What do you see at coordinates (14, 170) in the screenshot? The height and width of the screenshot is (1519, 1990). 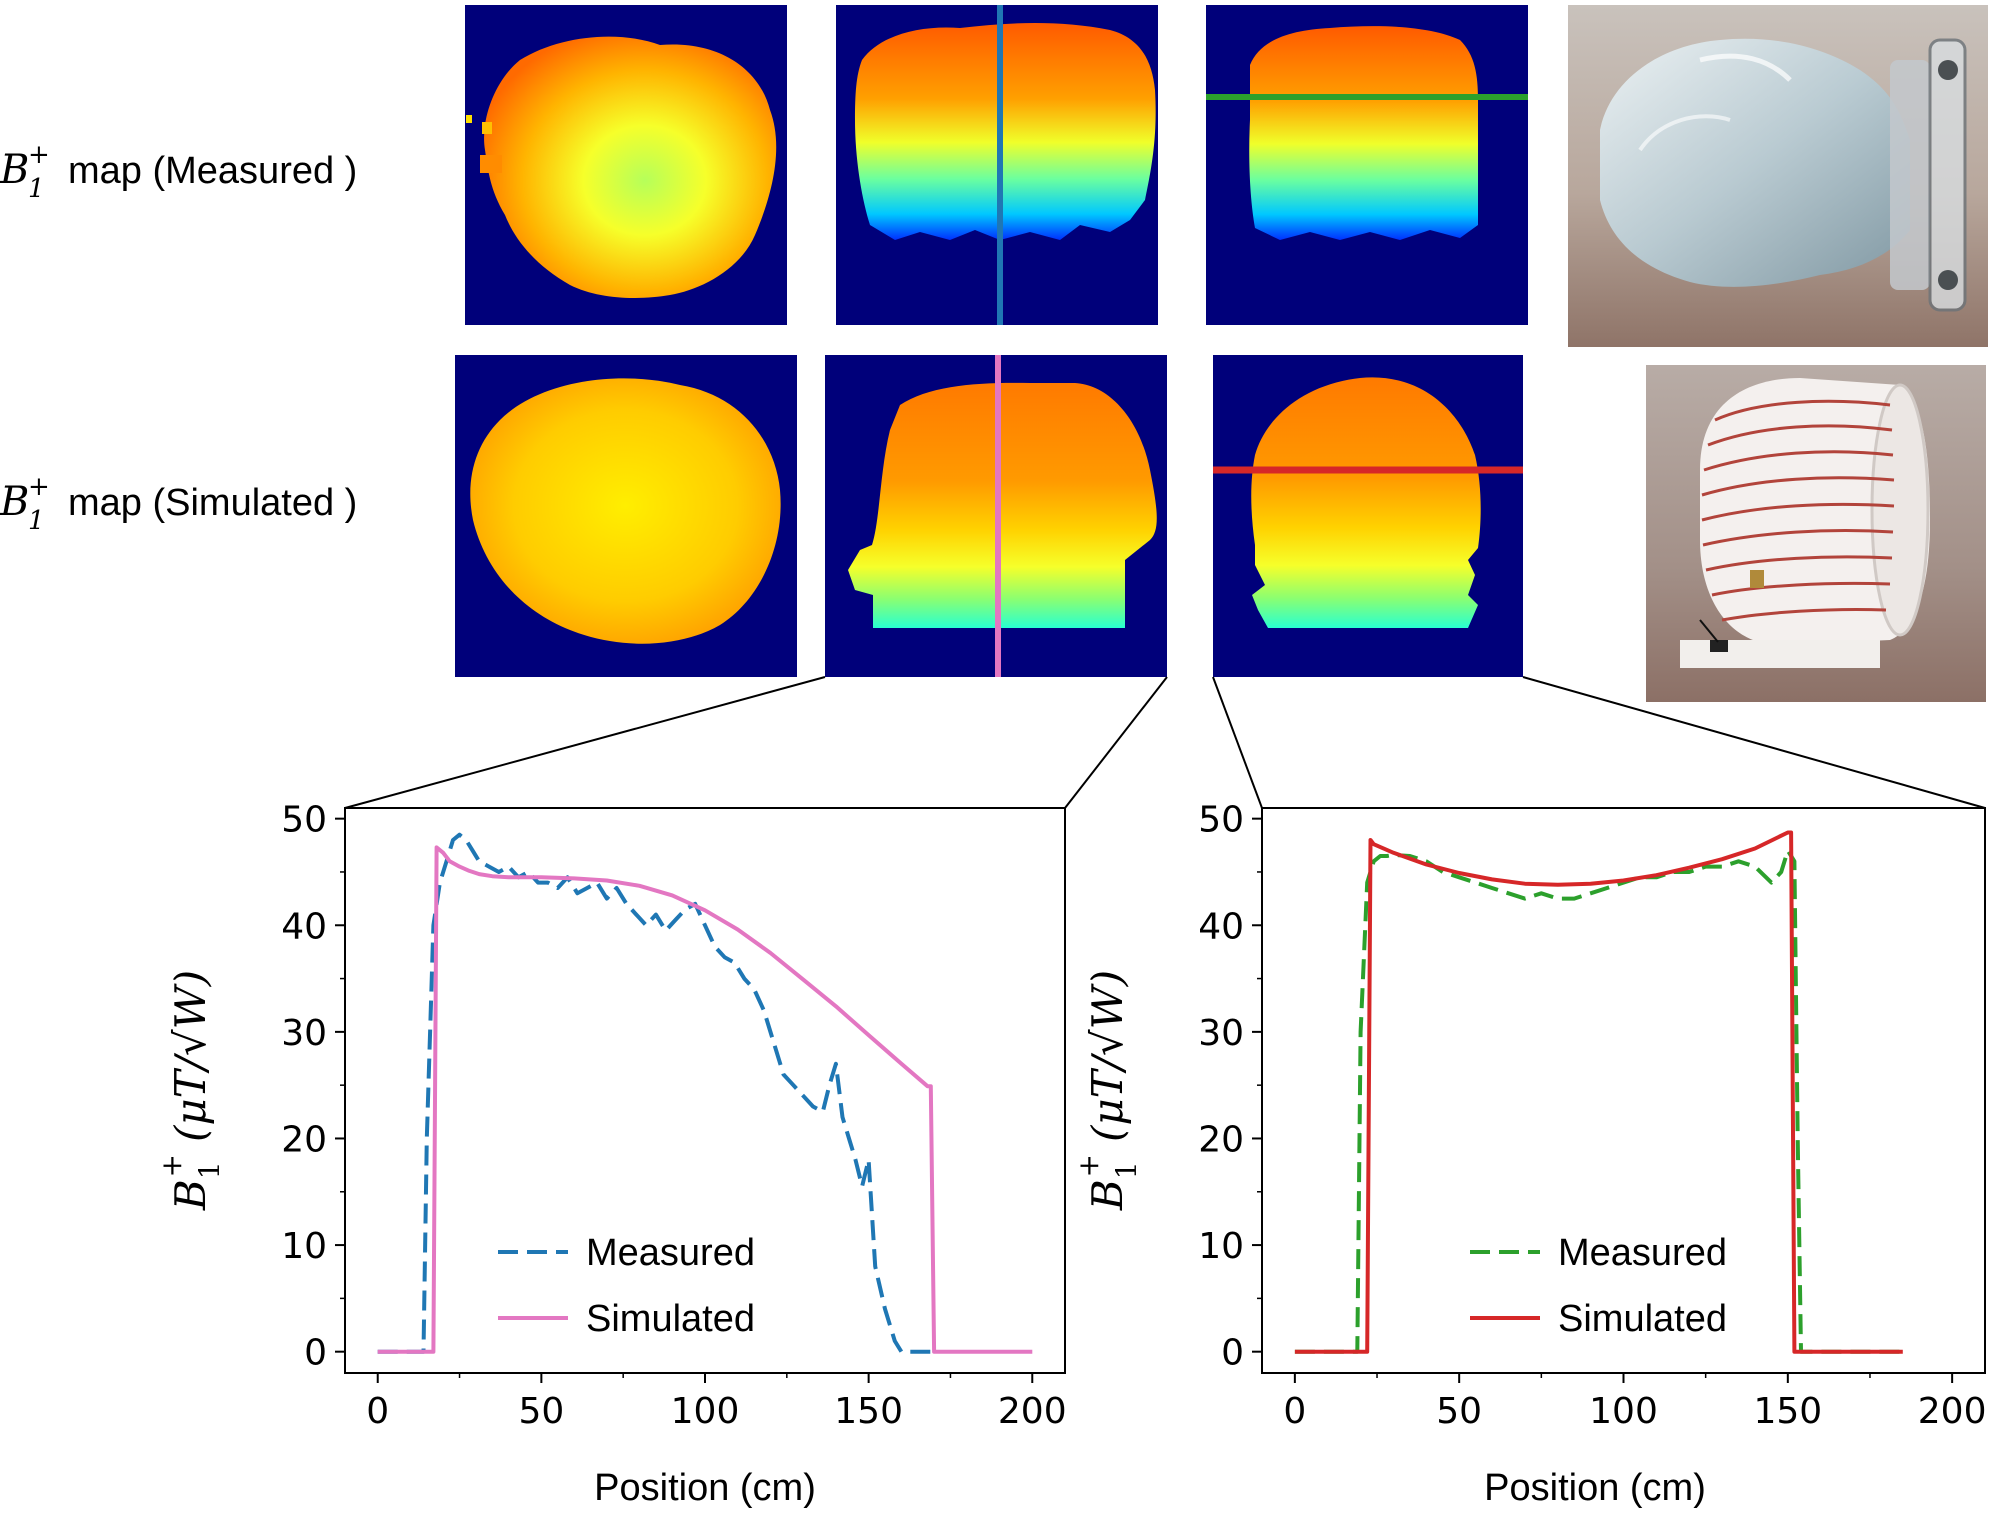 I see `row-label-measured-symbol: B` at bounding box center [14, 170].